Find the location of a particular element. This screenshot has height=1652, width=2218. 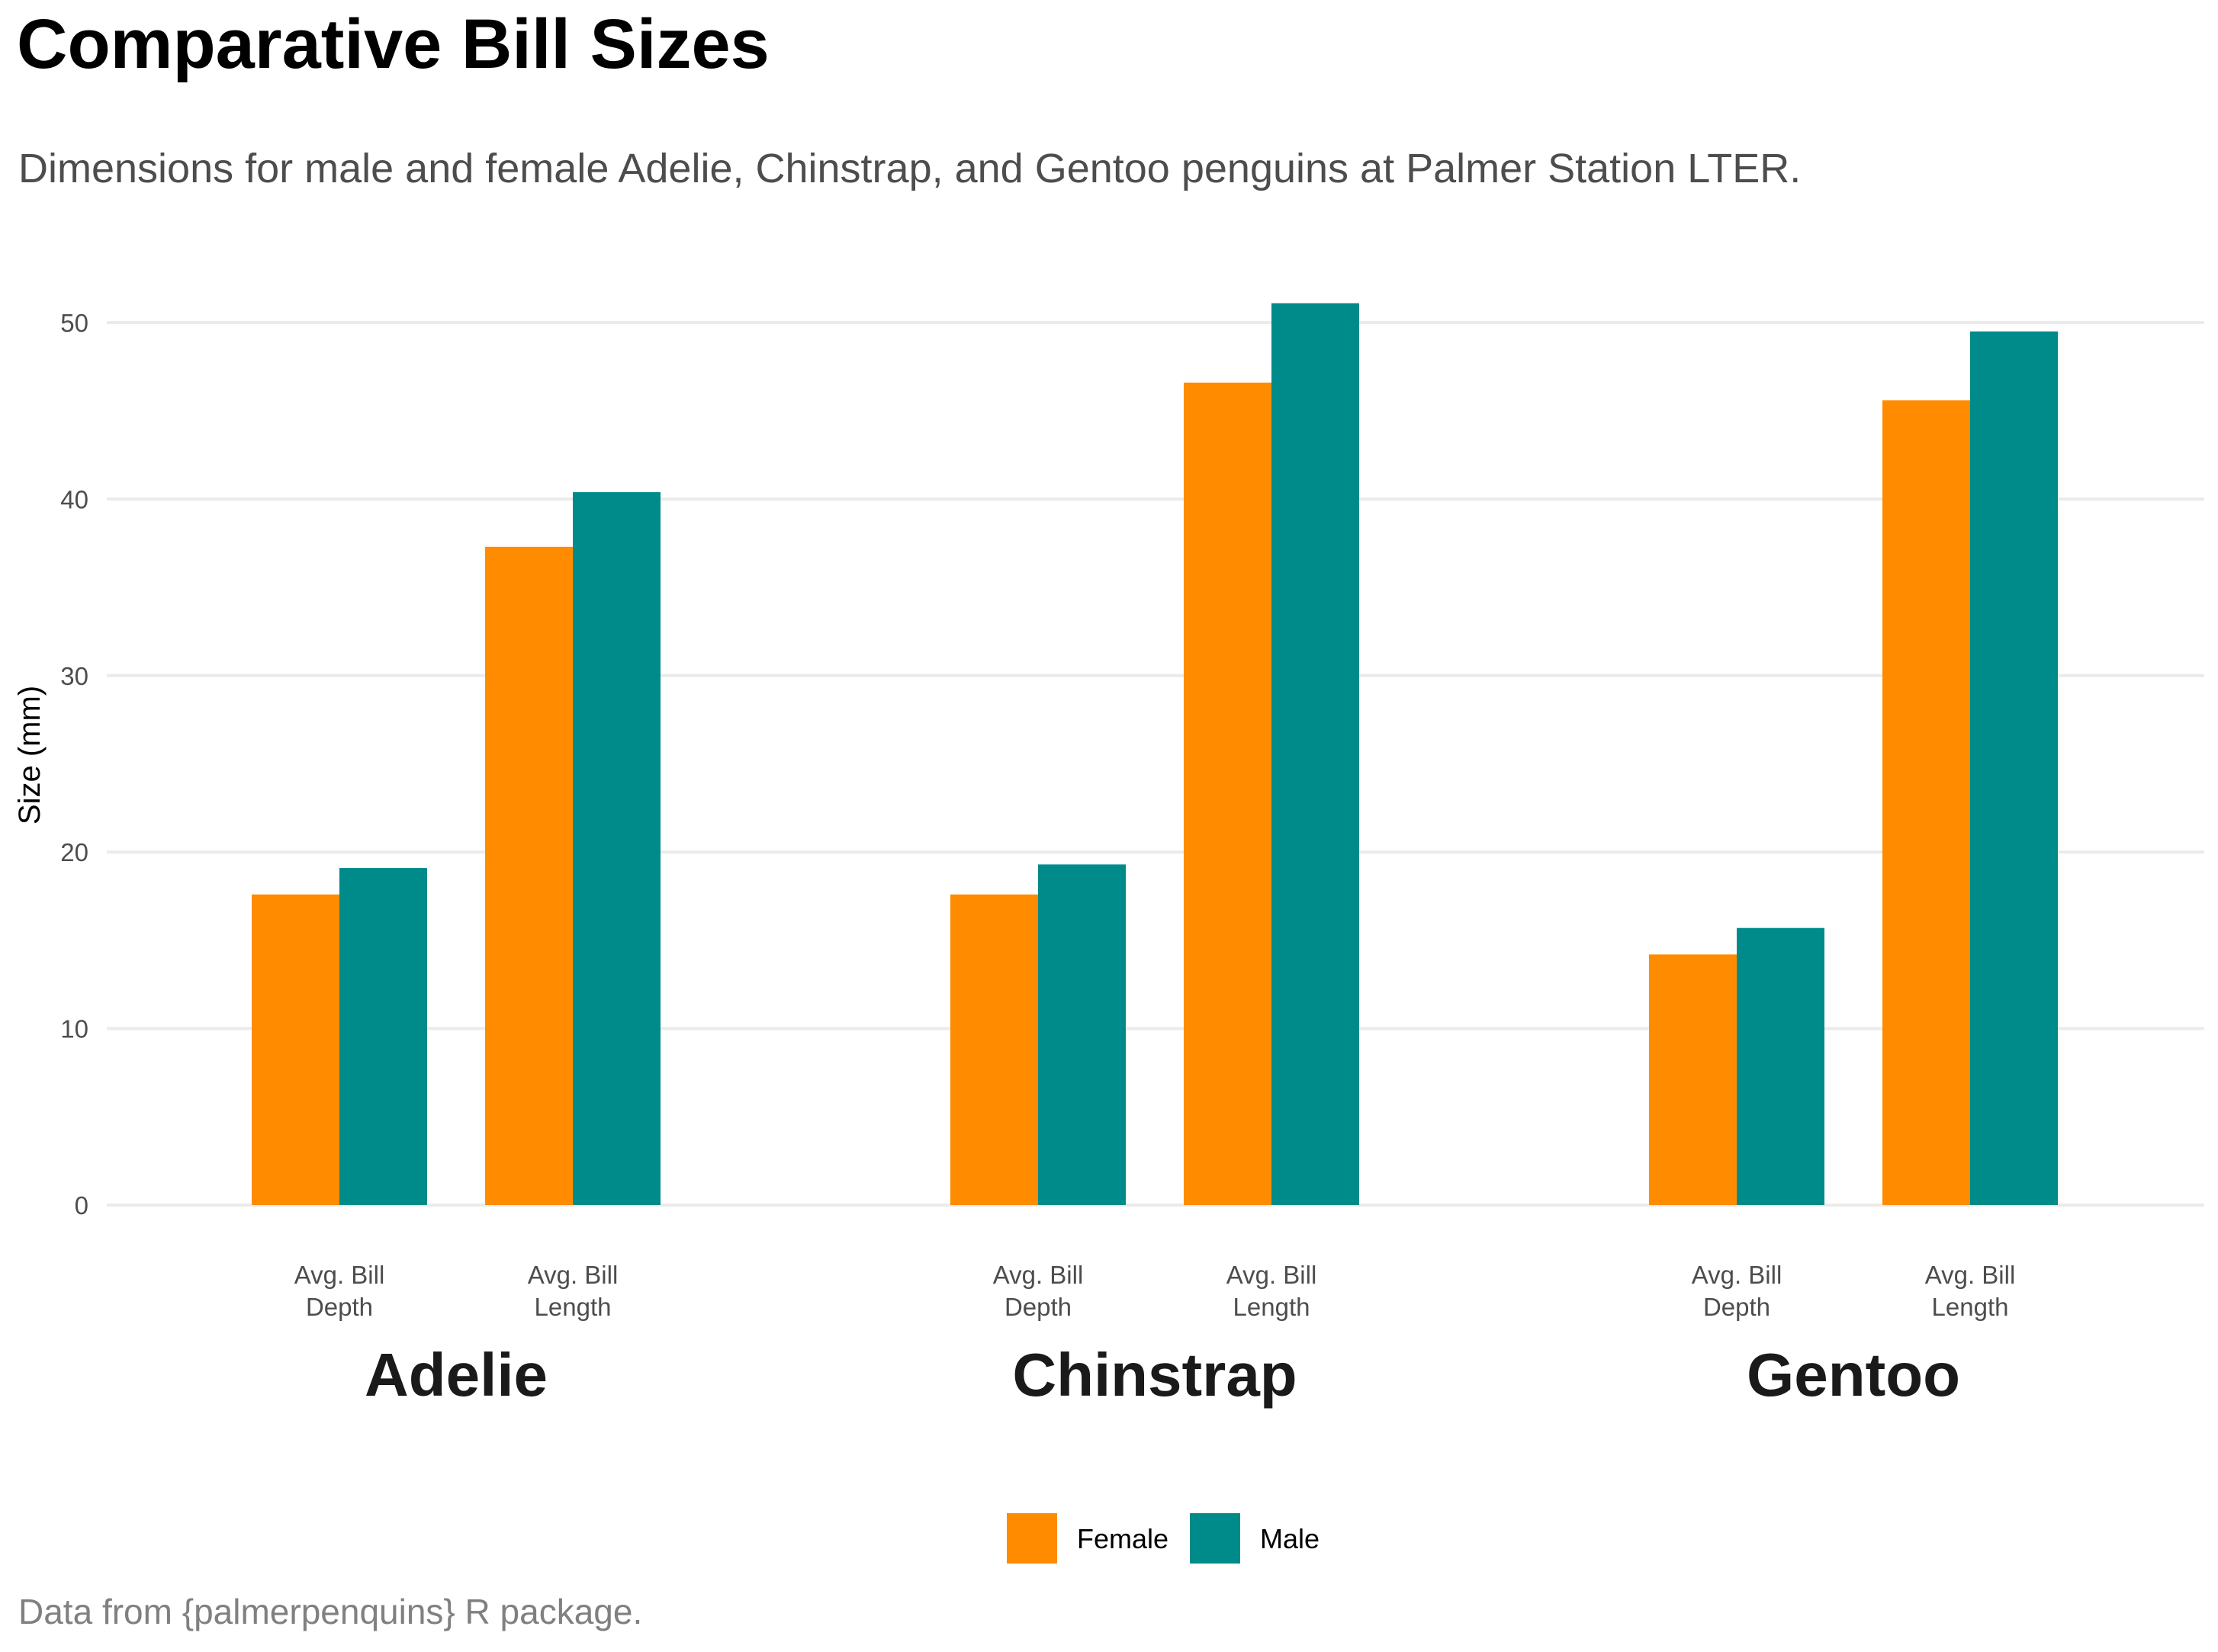

bar-gentoo-length-female is located at coordinates (1926, 803).